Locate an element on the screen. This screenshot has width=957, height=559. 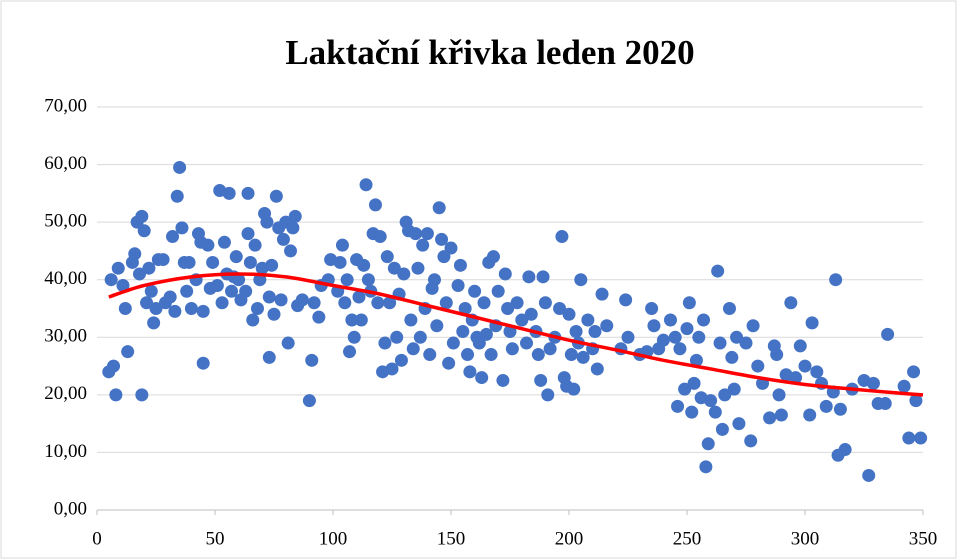
x-tick-label: 200 is located at coordinates (569, 538).